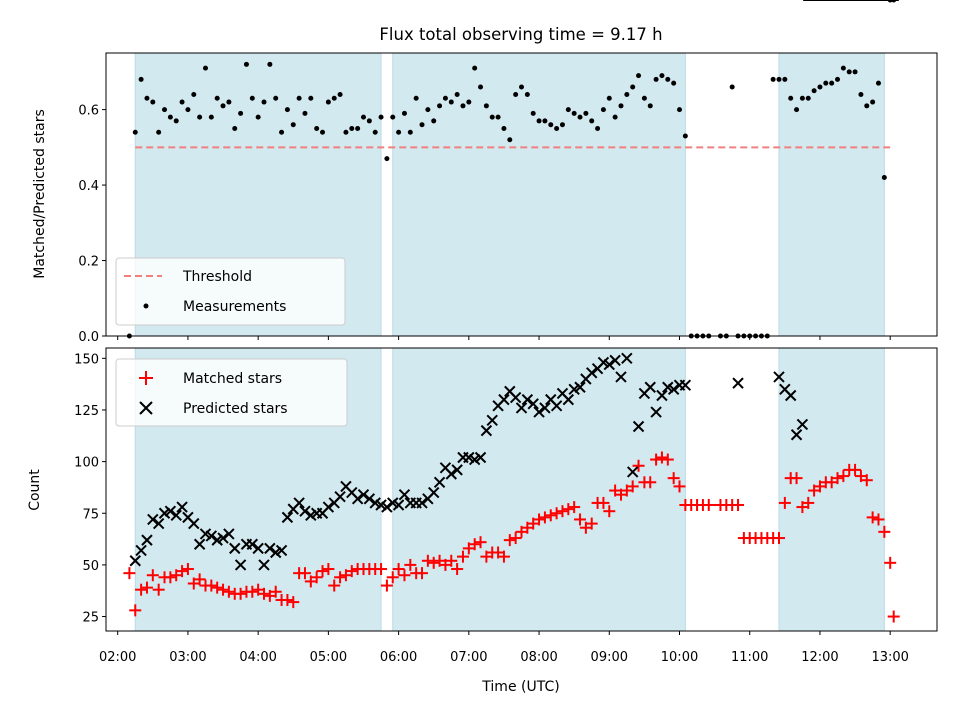  What do you see at coordinates (88, 337) in the screenshot?
I see `y-tick-label: 0.0` at bounding box center [88, 337].